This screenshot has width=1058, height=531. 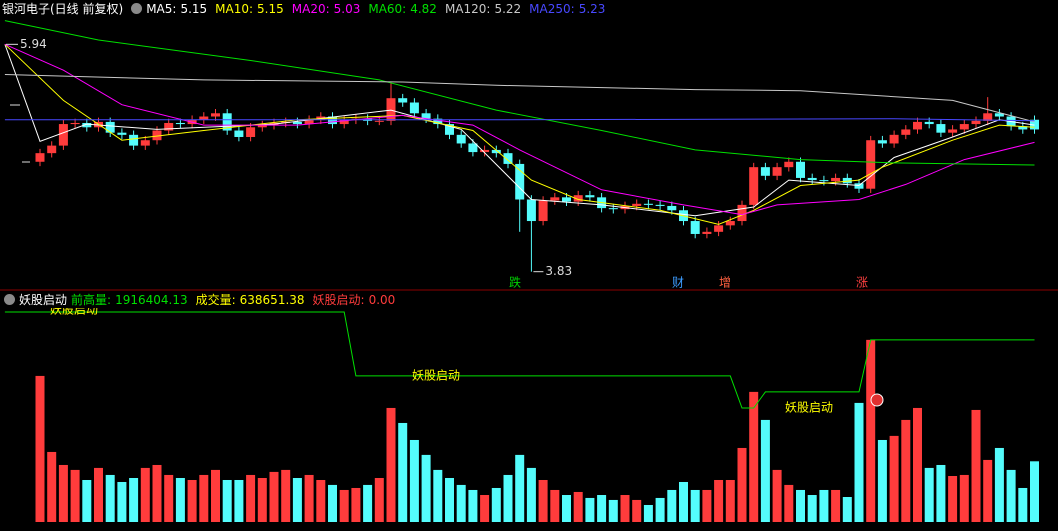 What do you see at coordinates (387, 8) in the screenshot?
I see `legend-label: MA60:` at bounding box center [387, 8].